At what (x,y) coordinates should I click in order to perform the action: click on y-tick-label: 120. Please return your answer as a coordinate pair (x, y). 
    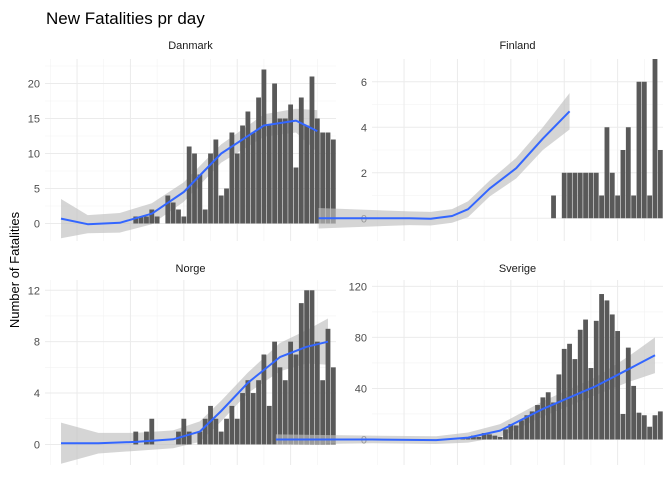
    Looking at the image, I should click on (358, 287).